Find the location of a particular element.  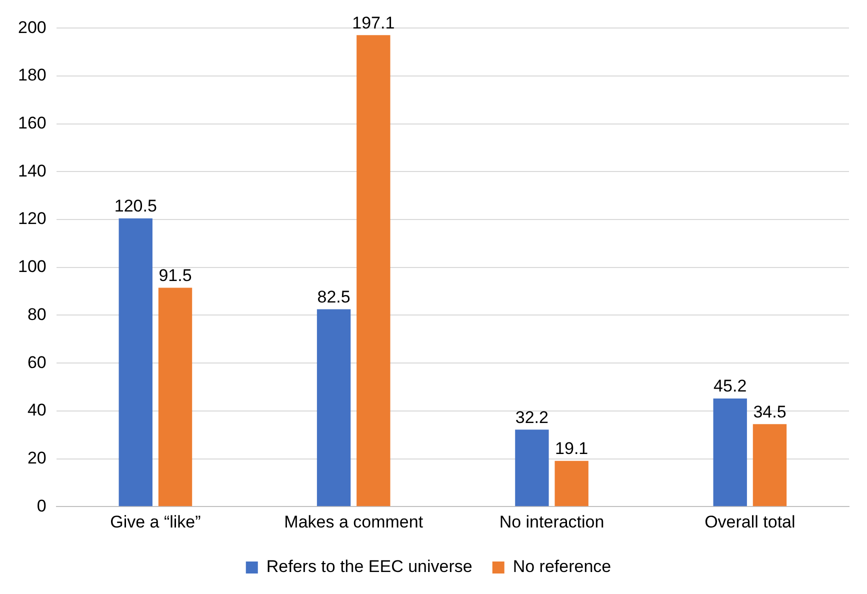

data-label: 19.1 is located at coordinates (571, 448).